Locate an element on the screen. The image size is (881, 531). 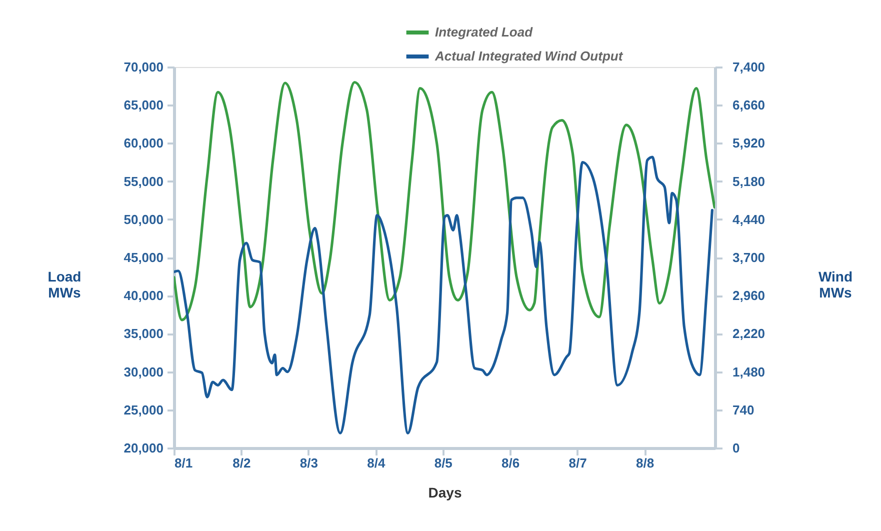
y2-tick-label: 1,480 is located at coordinates (749, 372).